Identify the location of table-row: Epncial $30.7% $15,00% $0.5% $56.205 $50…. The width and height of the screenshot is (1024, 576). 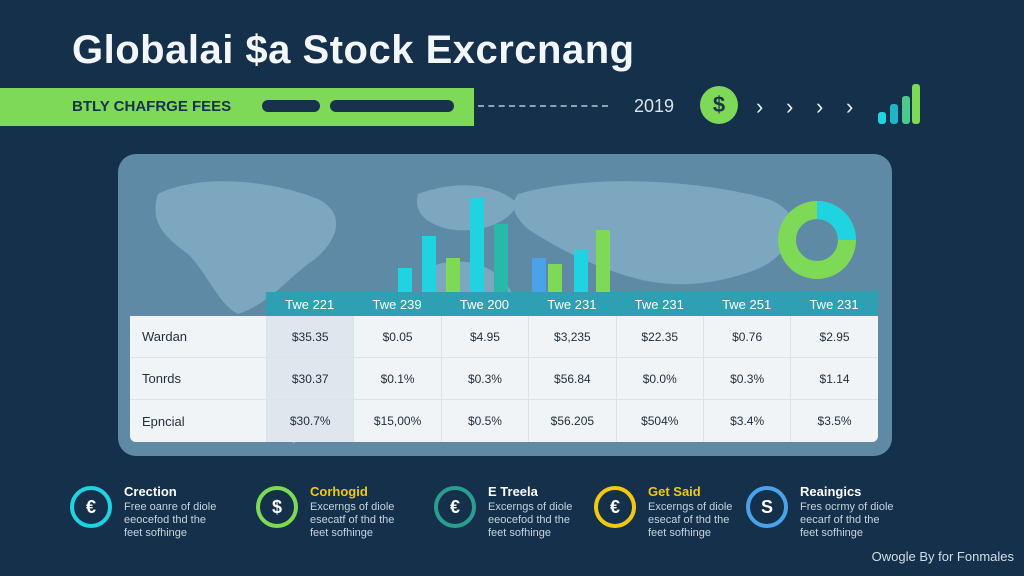
(504, 421).